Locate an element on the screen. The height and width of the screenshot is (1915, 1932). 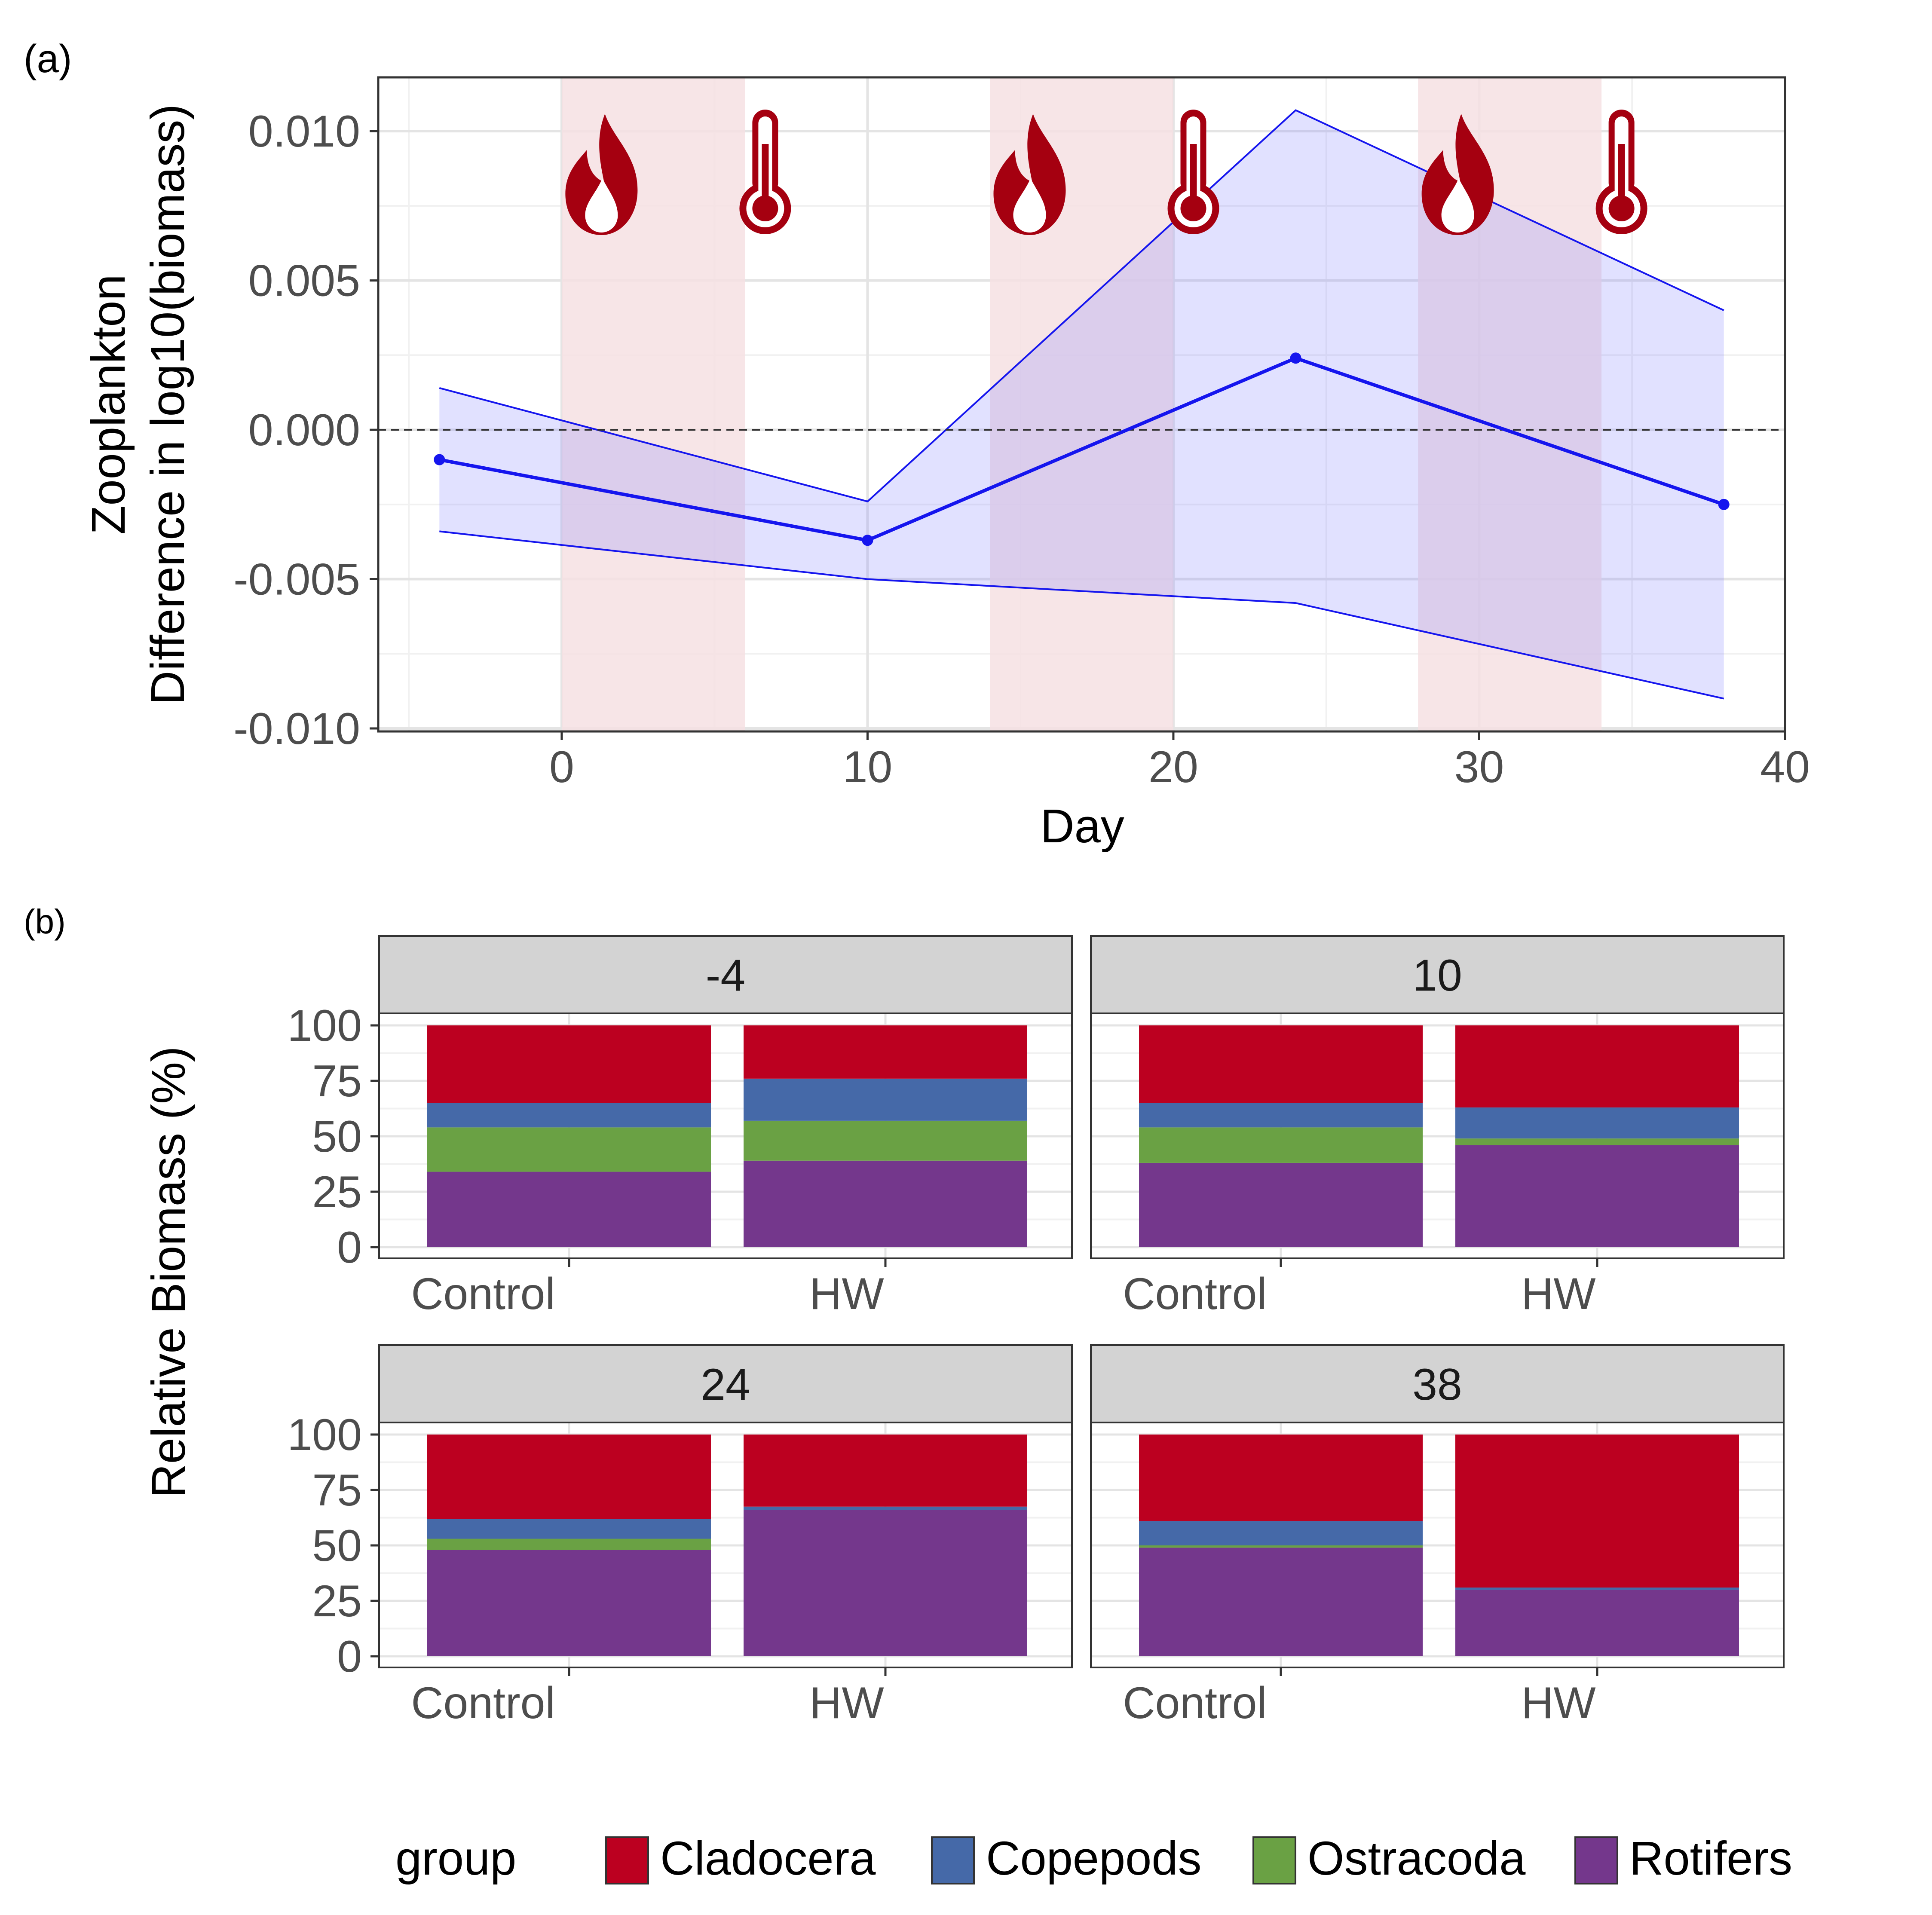
mean-difference-line is located at coordinates (1081, 449).